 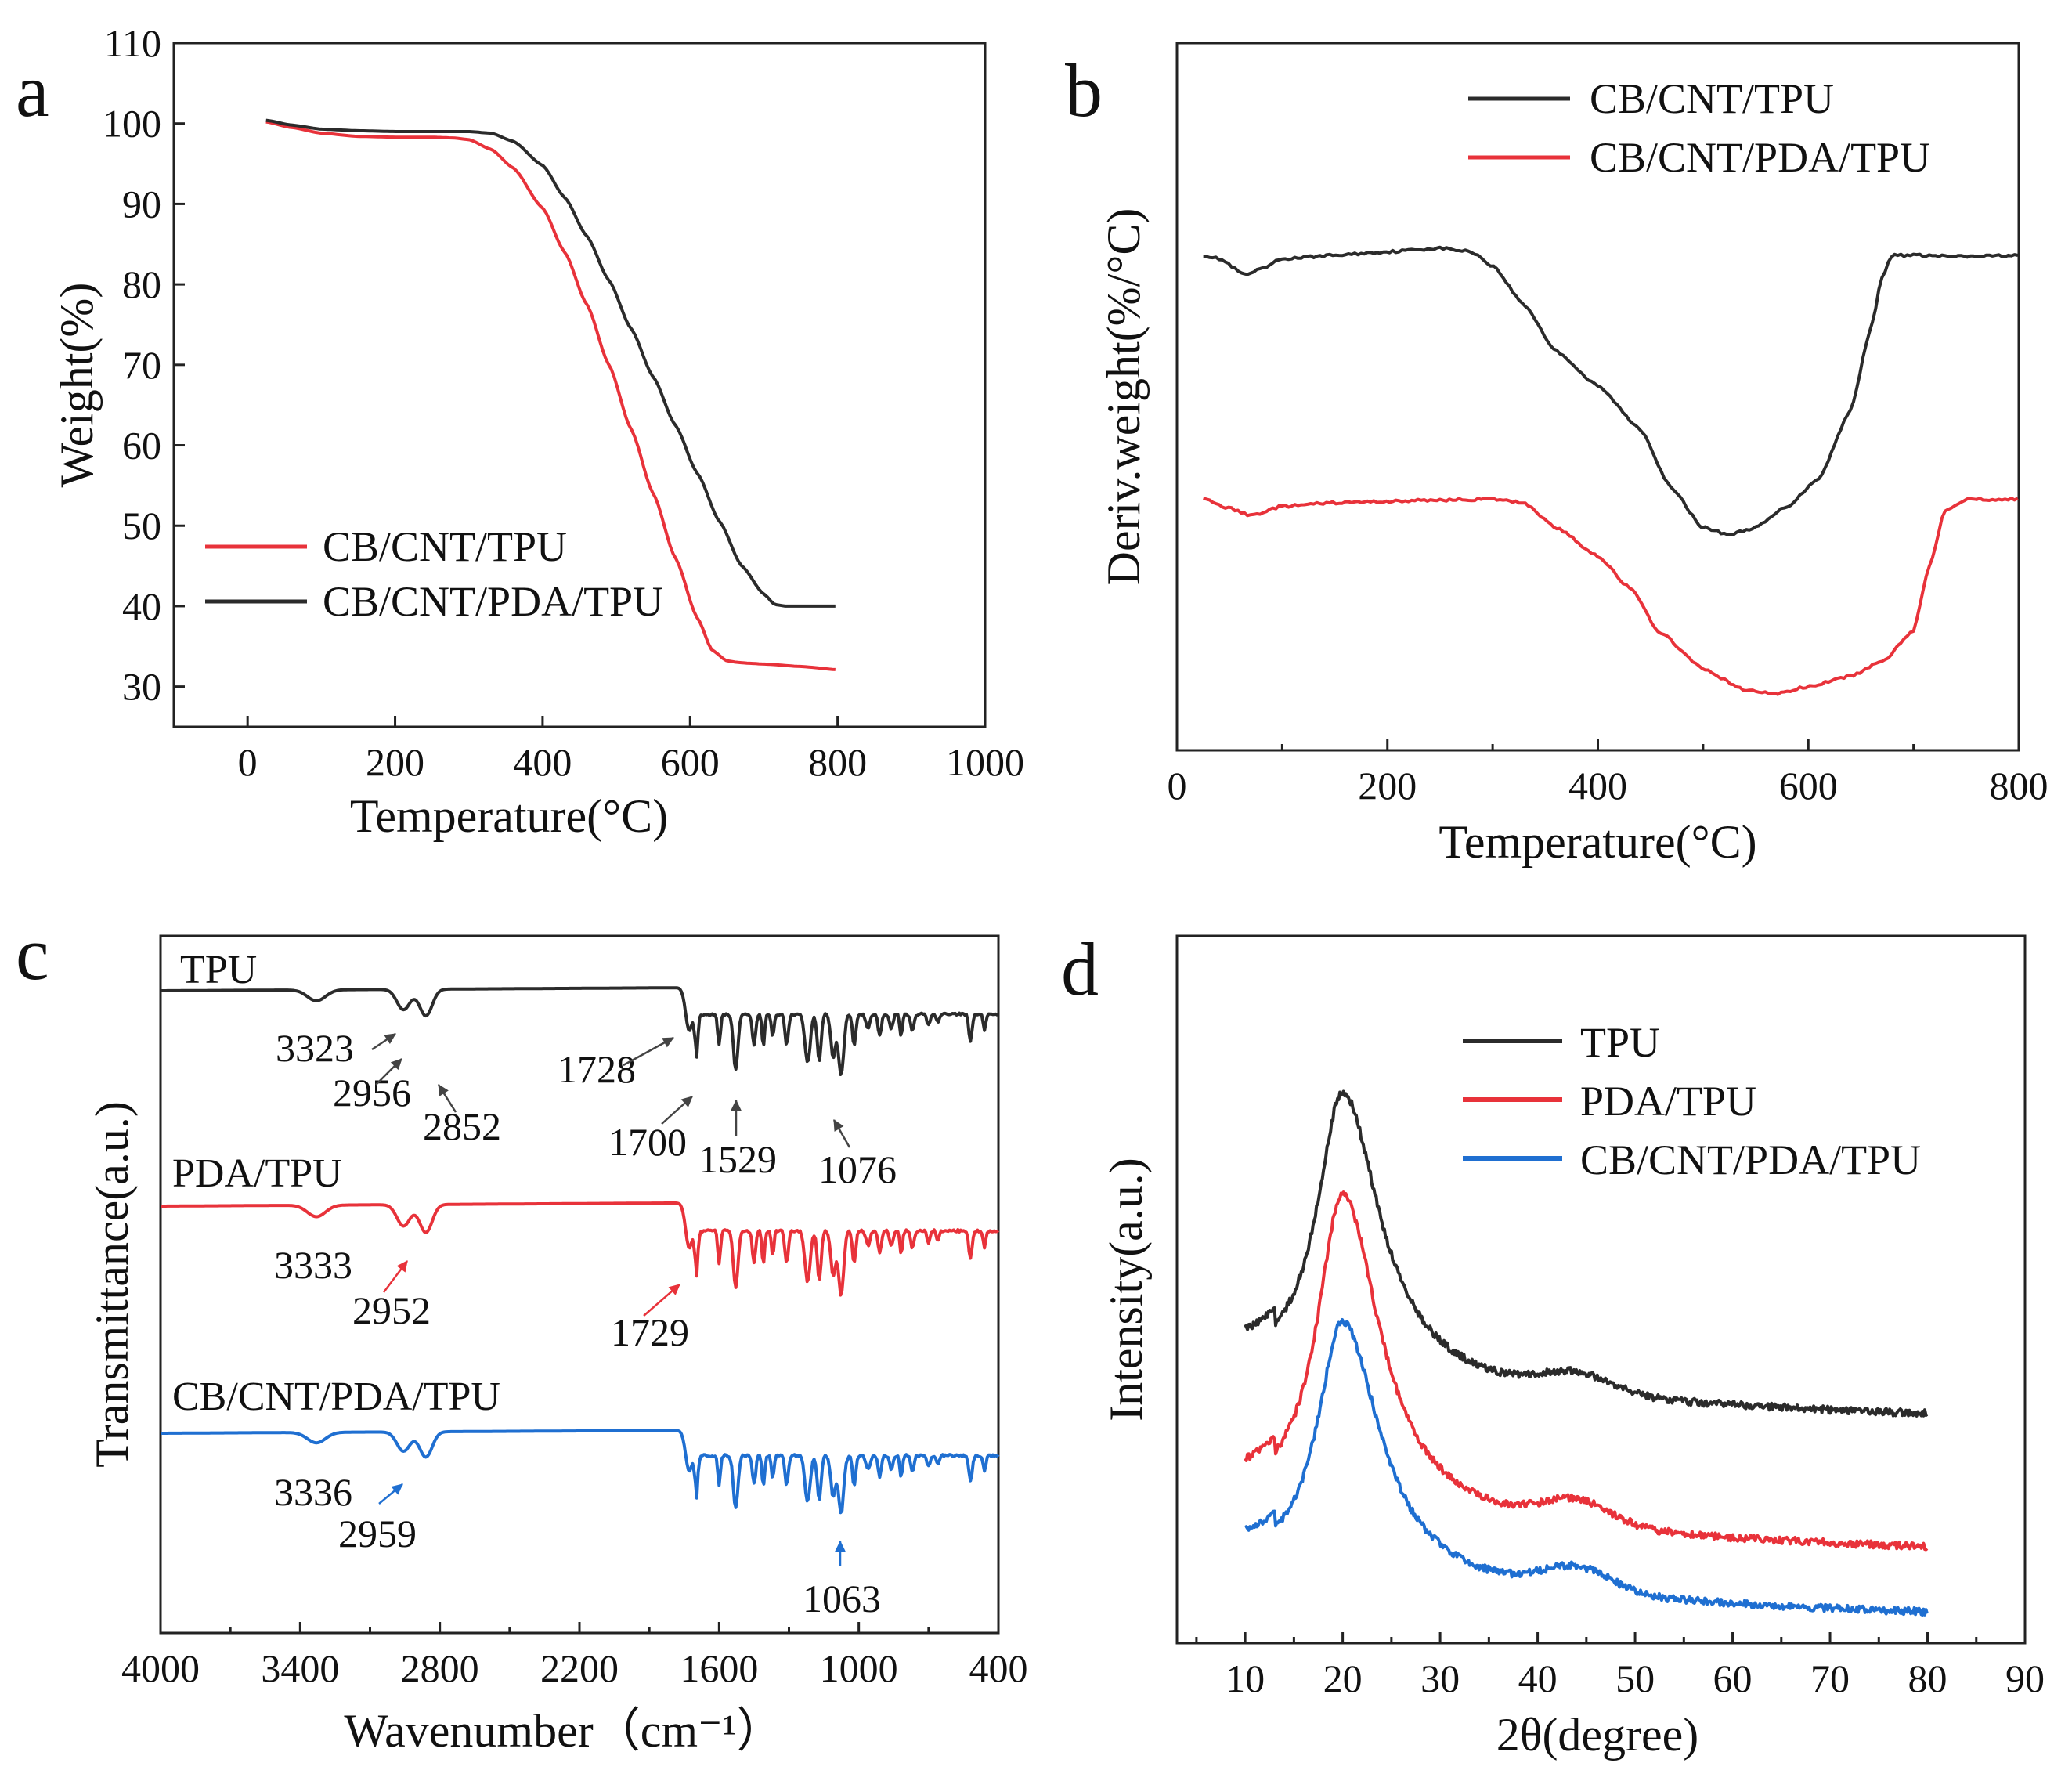 What do you see at coordinates (737, 1159) in the screenshot?
I see `peak-label: 1529` at bounding box center [737, 1159].